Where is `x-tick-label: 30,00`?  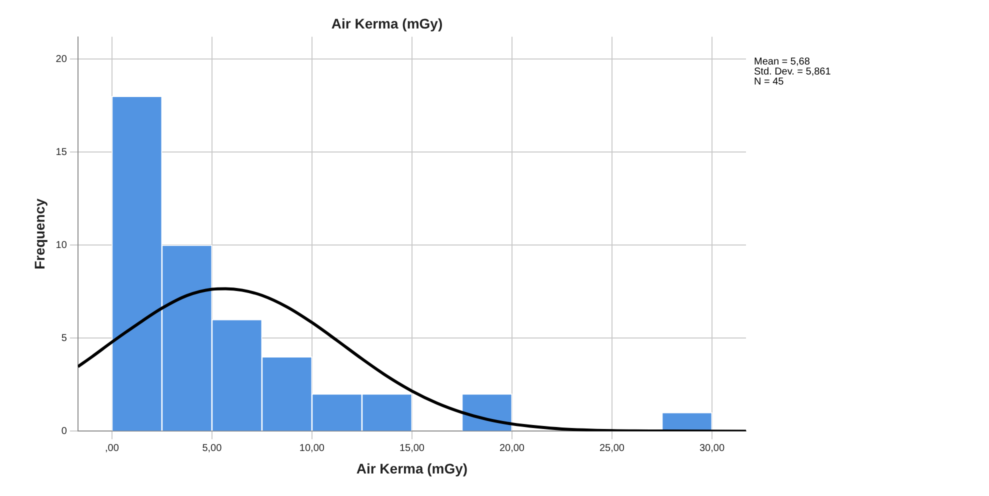
x-tick-label: 30,00 is located at coordinates (712, 448).